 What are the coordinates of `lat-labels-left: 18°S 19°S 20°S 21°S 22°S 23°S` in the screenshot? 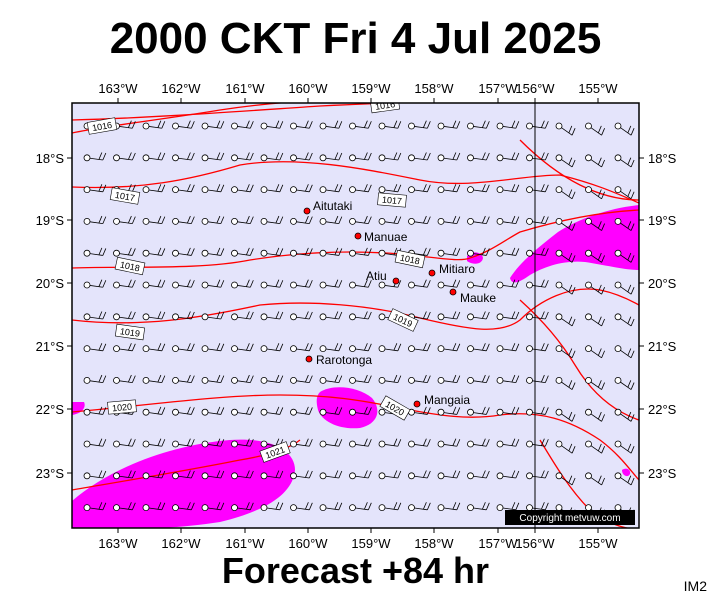 It's located at (50, 316).